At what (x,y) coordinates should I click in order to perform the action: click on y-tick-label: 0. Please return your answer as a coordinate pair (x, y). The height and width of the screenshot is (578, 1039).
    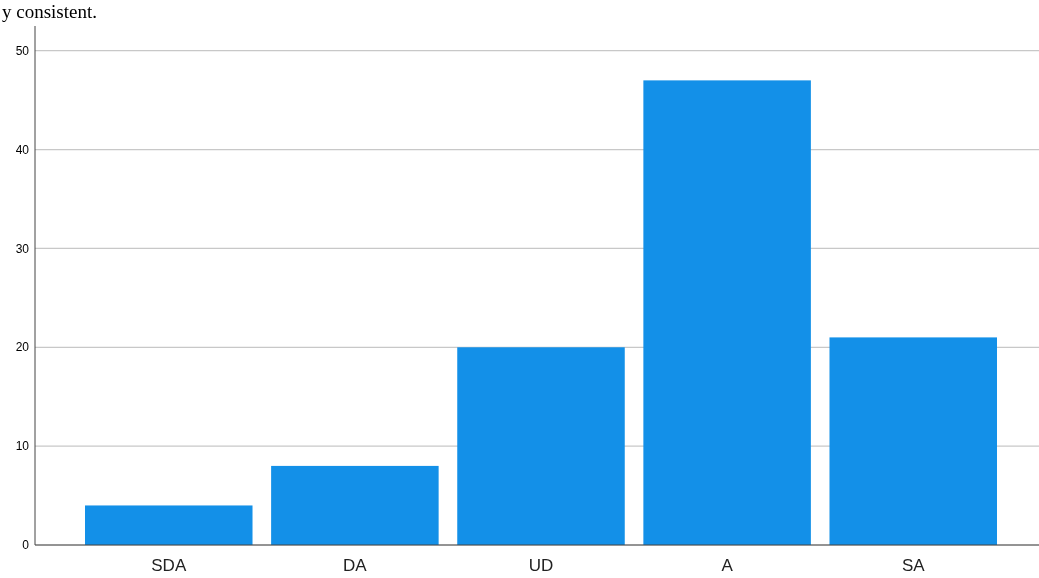
    Looking at the image, I should click on (26, 545).